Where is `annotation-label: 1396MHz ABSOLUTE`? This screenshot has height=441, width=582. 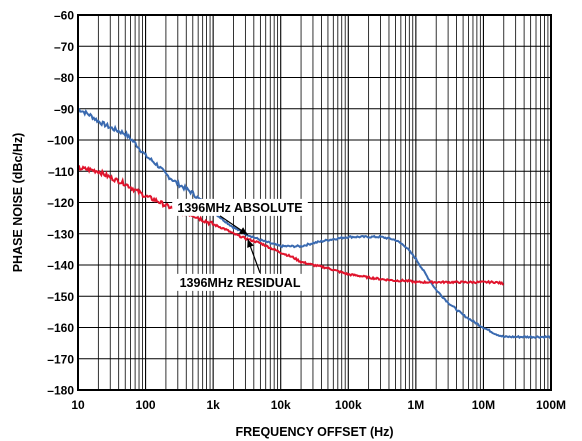 annotation-label: 1396MHz ABSOLUTE is located at coordinates (239, 208).